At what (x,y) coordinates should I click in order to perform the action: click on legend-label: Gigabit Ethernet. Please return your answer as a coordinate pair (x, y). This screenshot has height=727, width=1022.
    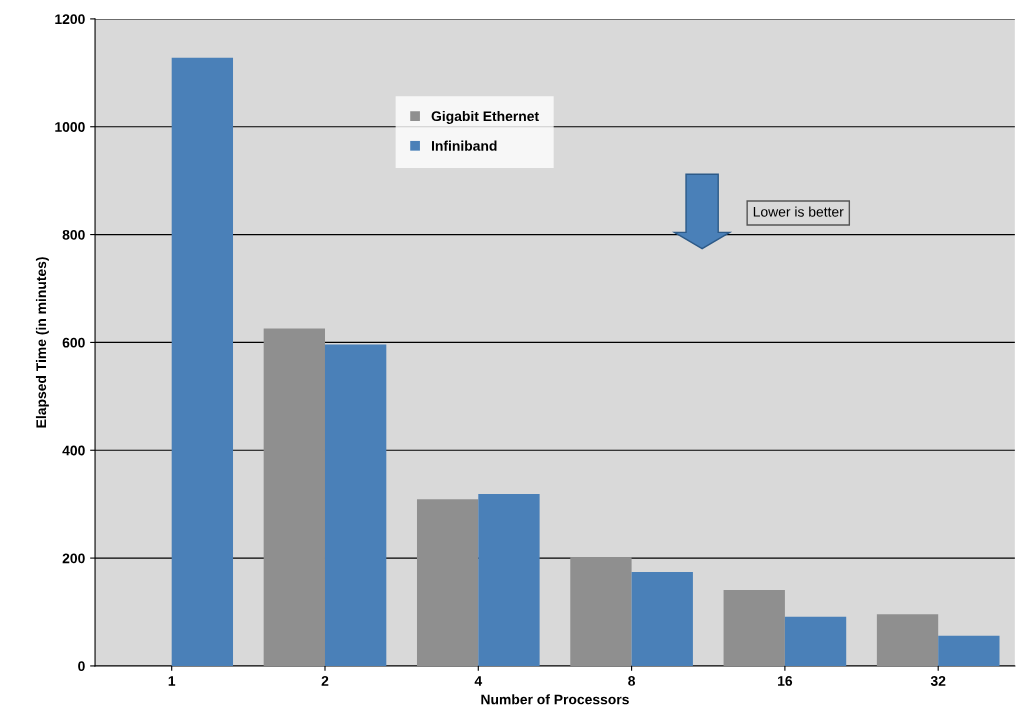
    Looking at the image, I should click on (485, 117).